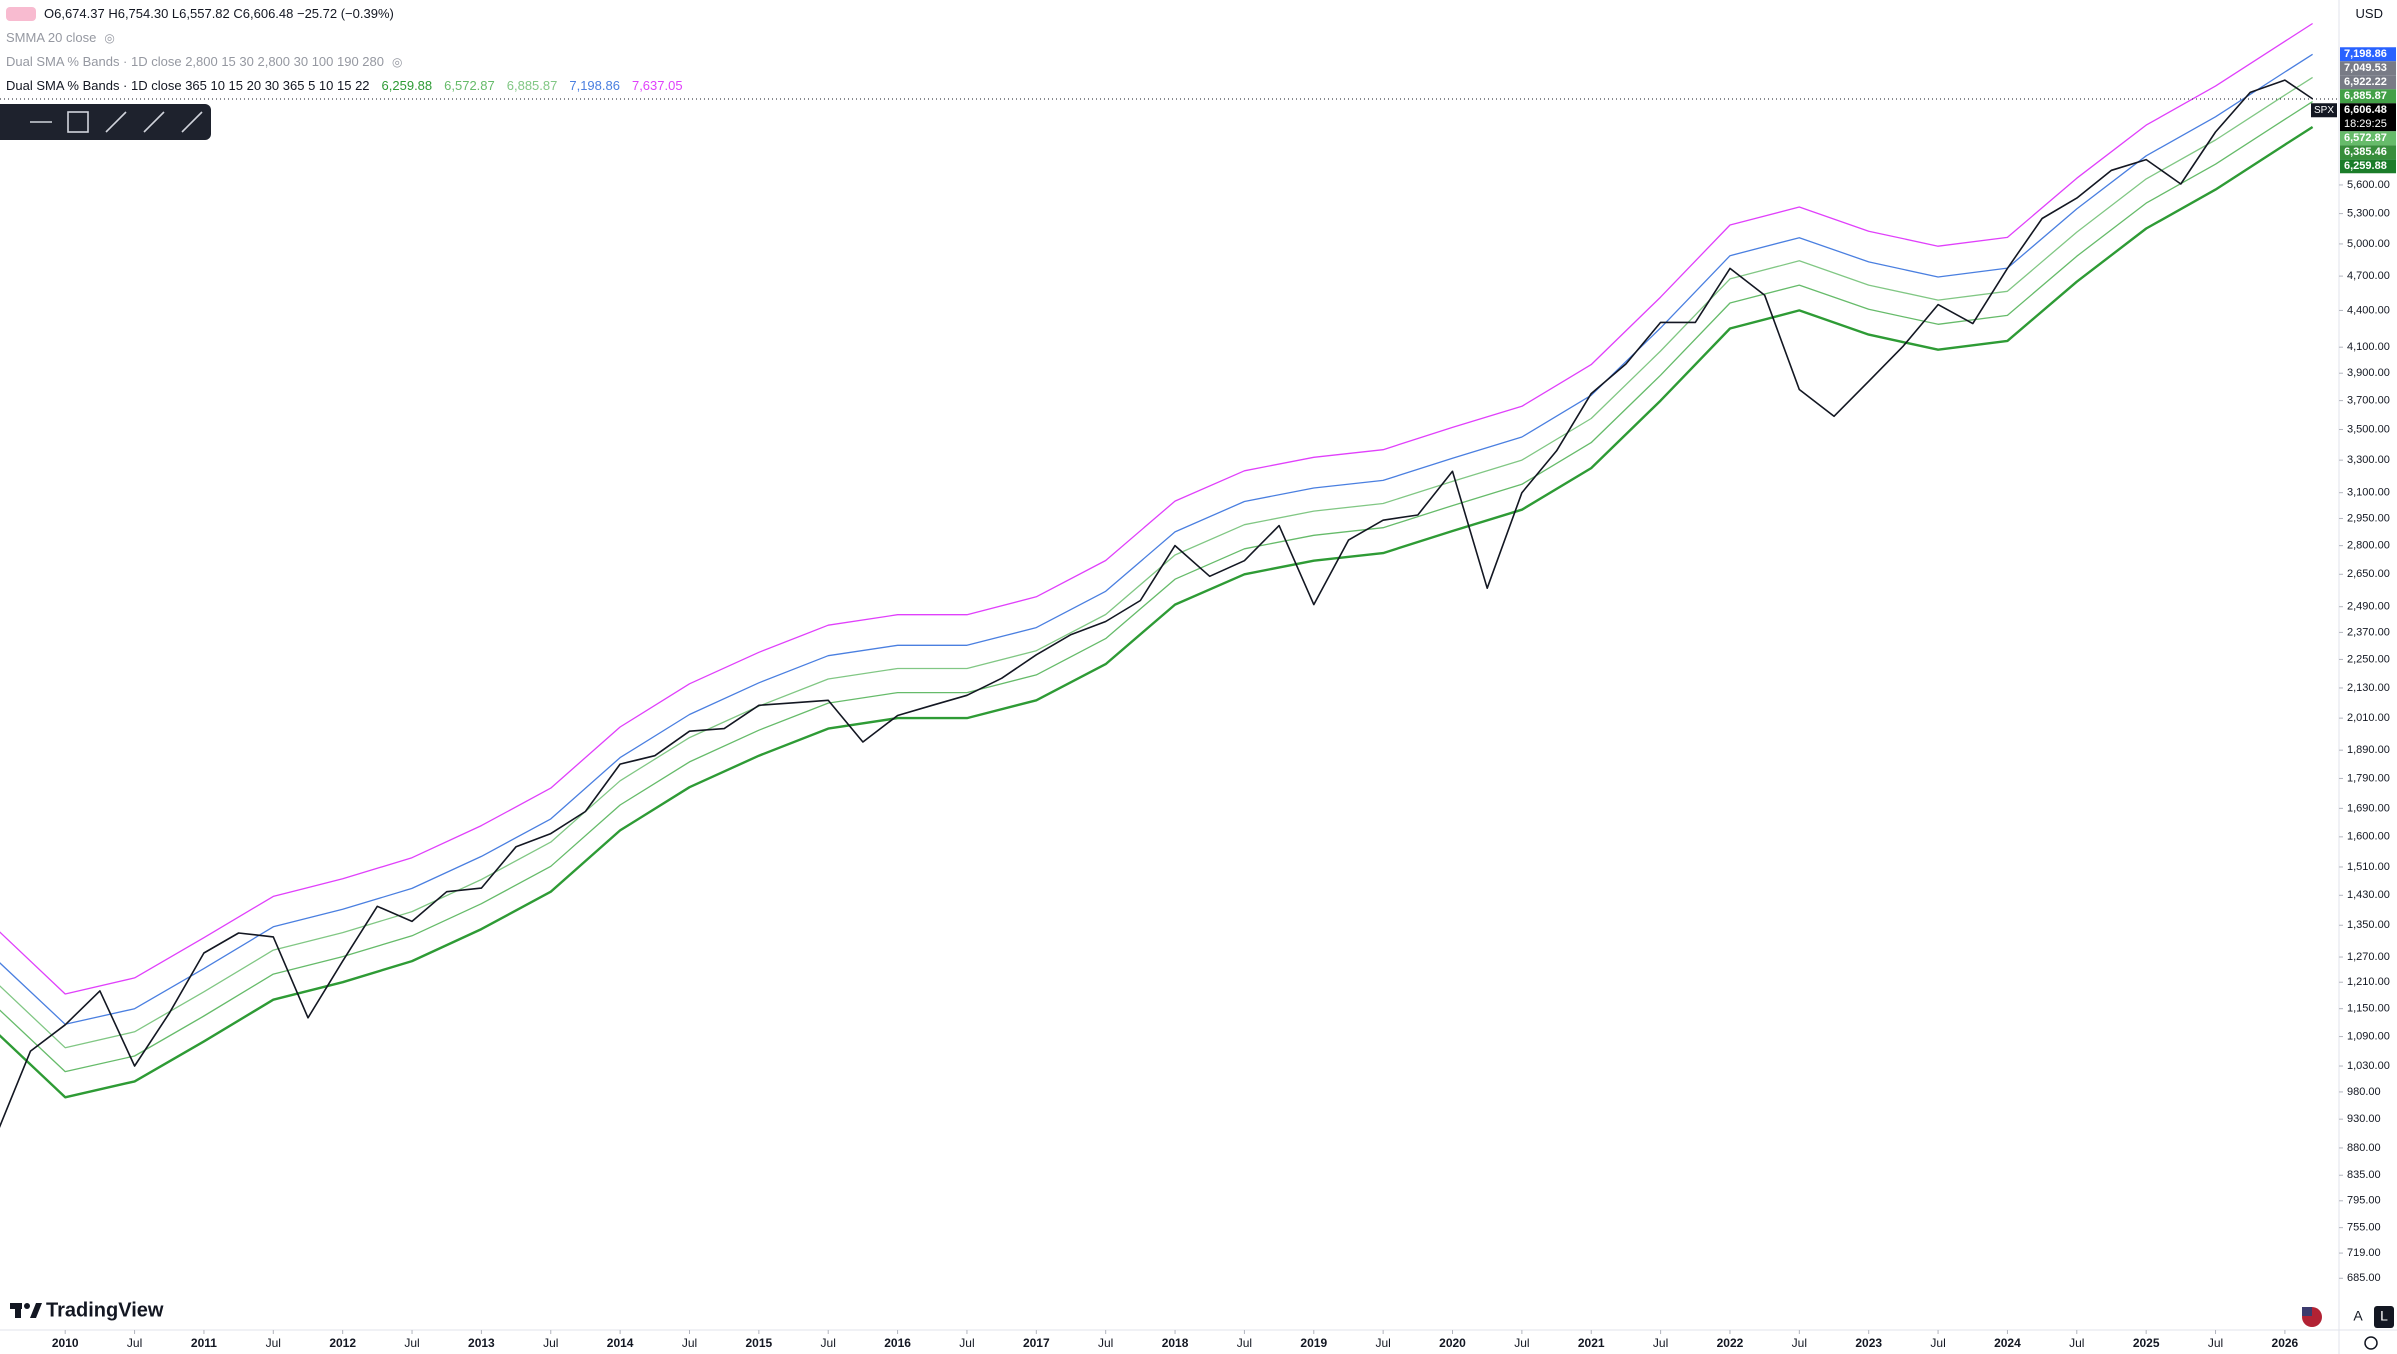  What do you see at coordinates (2368, 982) in the screenshot?
I see `y-tick-label: 1,210.00` at bounding box center [2368, 982].